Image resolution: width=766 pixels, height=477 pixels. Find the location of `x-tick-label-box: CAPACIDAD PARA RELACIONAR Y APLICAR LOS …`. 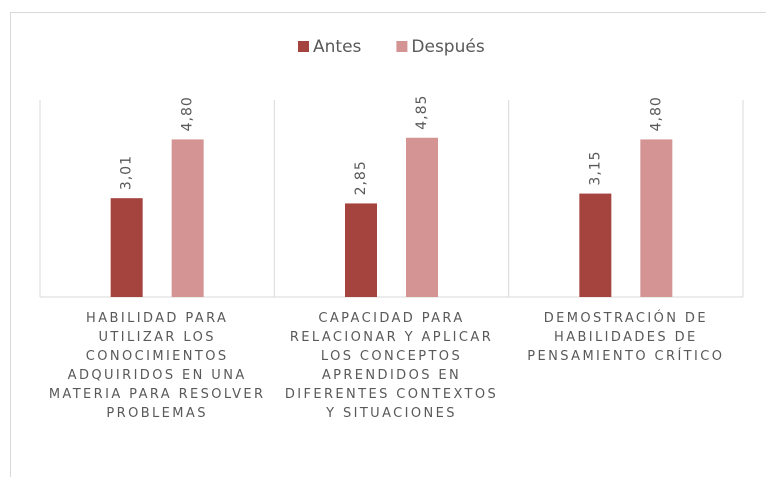

x-tick-label-box: CAPACIDAD PARA RELACIONAR Y APLICAR LOS … is located at coordinates (391, 366).